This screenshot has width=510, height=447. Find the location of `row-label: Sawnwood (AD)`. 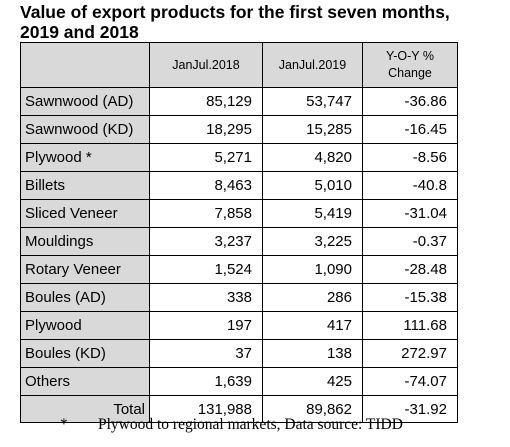

row-label: Sawnwood (AD) is located at coordinates (85, 101).